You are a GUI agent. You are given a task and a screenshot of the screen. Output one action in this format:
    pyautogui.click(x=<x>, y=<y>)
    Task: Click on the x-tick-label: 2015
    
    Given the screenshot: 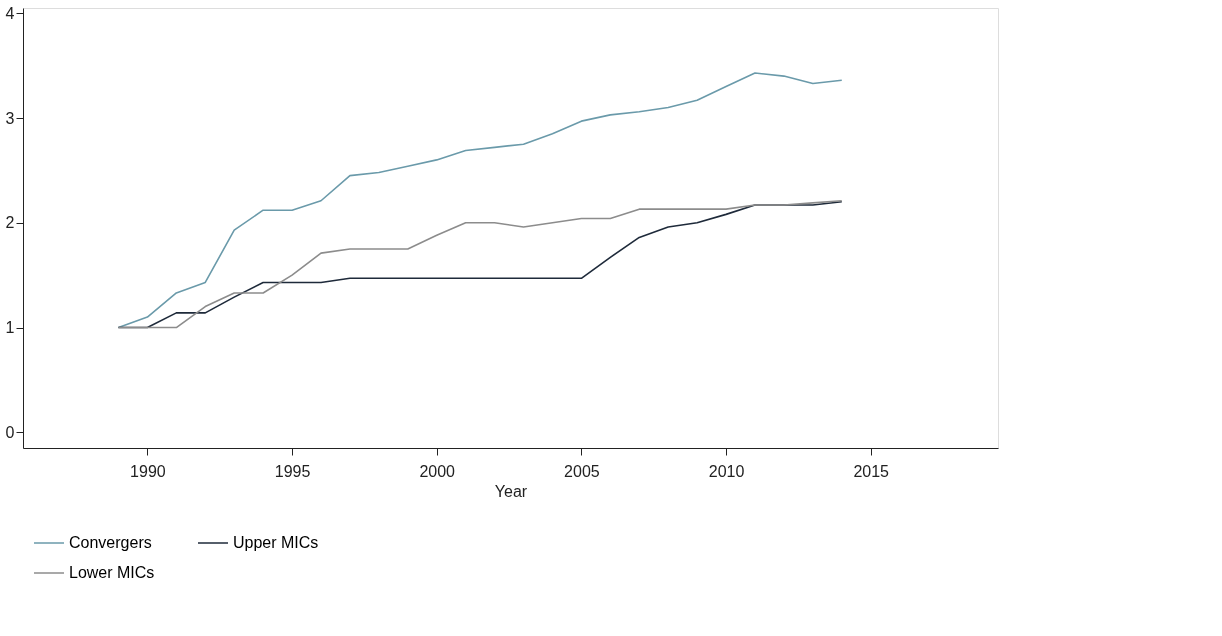 What is the action you would take?
    pyautogui.click(x=871, y=471)
    